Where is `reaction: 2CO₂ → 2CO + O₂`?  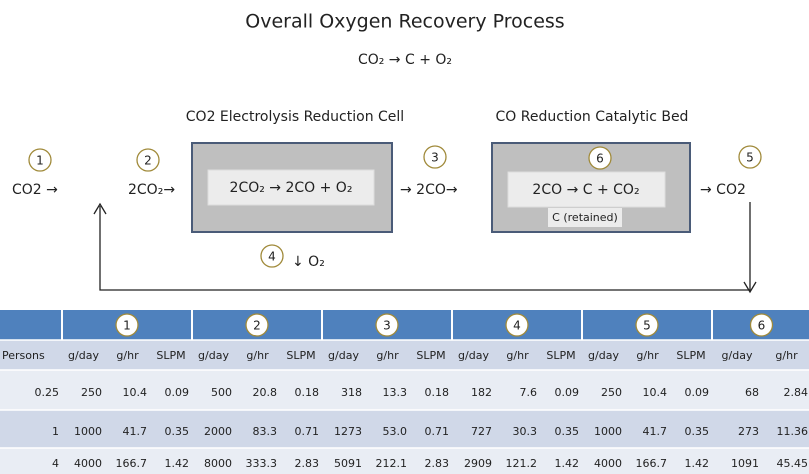 reaction: 2CO₂ → 2CO + O₂ is located at coordinates (291, 188).